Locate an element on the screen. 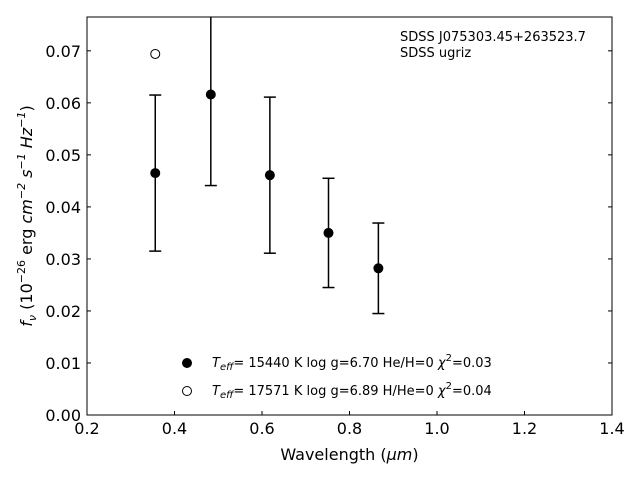 The image size is (640, 480). x-tick-label: 1.2 is located at coordinates (524, 428).